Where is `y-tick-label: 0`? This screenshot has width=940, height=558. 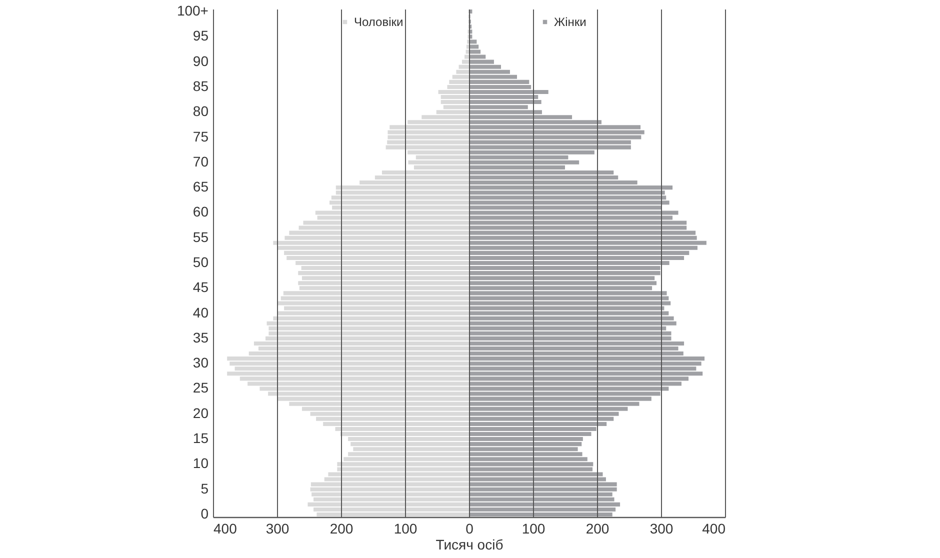 y-tick-label: 0 is located at coordinates (204, 513).